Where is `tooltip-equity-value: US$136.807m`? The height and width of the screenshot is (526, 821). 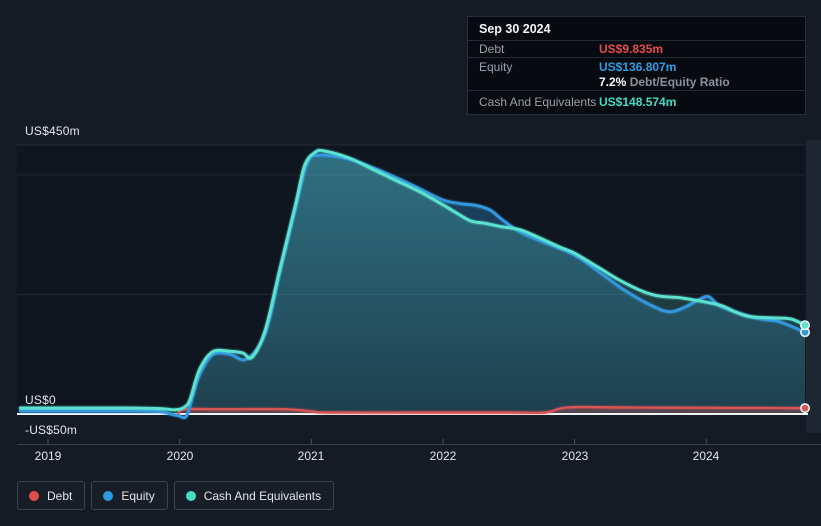
tooltip-equity-value: US$136.807m is located at coordinates (638, 67).